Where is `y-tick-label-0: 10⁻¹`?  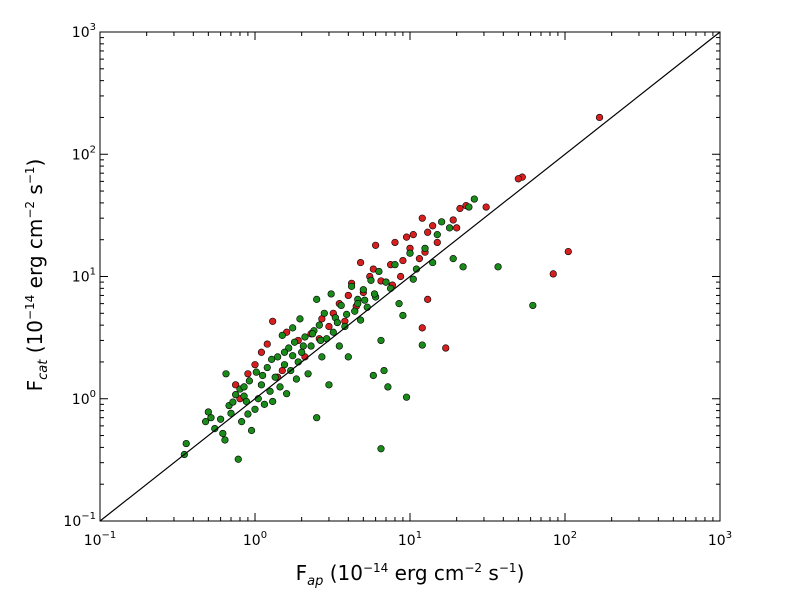 y-tick-label-0: 10⁻¹ is located at coordinates (79, 520).